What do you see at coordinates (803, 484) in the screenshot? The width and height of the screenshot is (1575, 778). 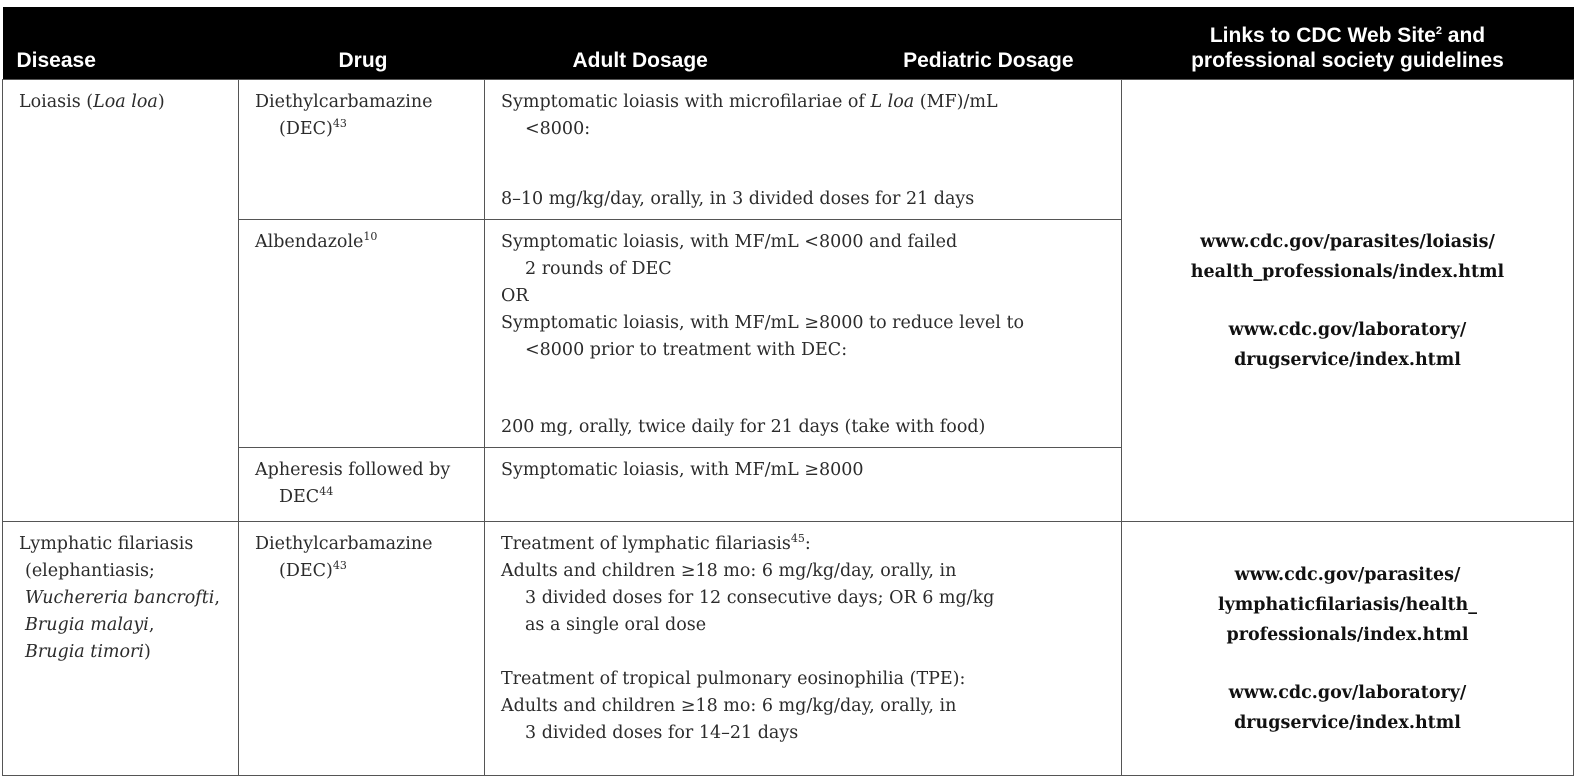 I see `dosage-cell: Symptomatic loiasis, with MF/mL ≥8000` at bounding box center [803, 484].